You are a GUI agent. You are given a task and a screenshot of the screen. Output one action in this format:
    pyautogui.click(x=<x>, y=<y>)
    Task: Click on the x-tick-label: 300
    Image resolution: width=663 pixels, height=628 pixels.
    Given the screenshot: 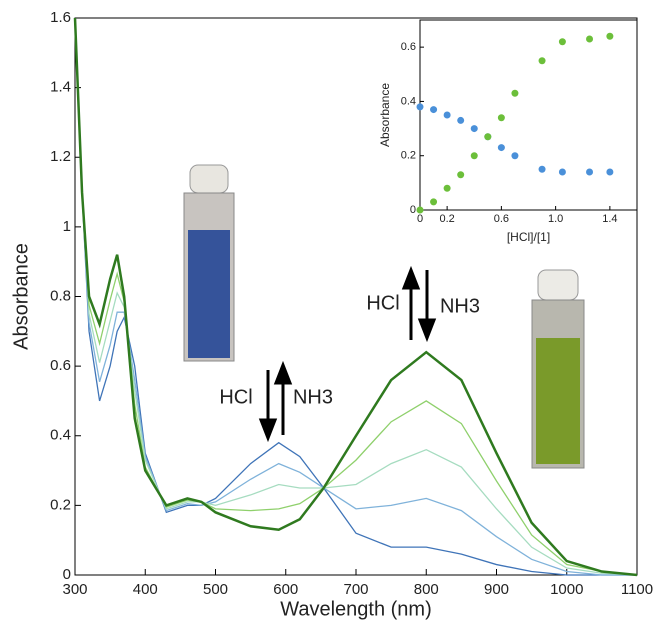 What is the action you would take?
    pyautogui.click(x=74, y=589)
    